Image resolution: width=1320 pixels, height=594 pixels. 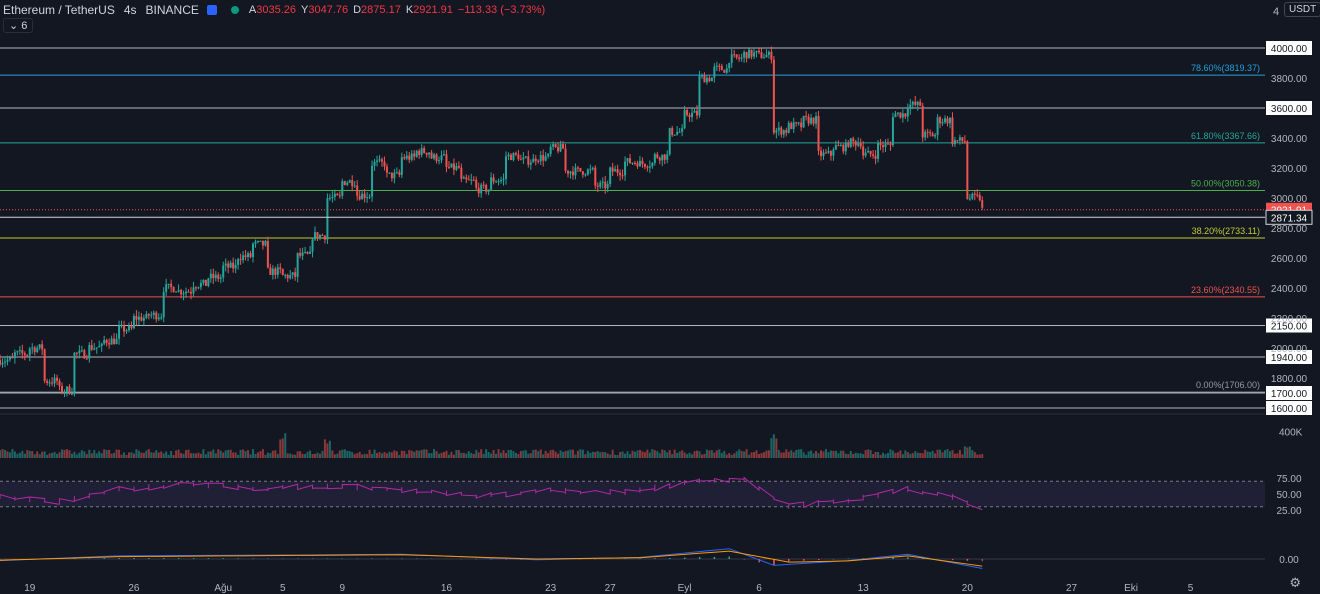 I want to click on settings-gear-icon: ⚙, so click(x=1295, y=582).